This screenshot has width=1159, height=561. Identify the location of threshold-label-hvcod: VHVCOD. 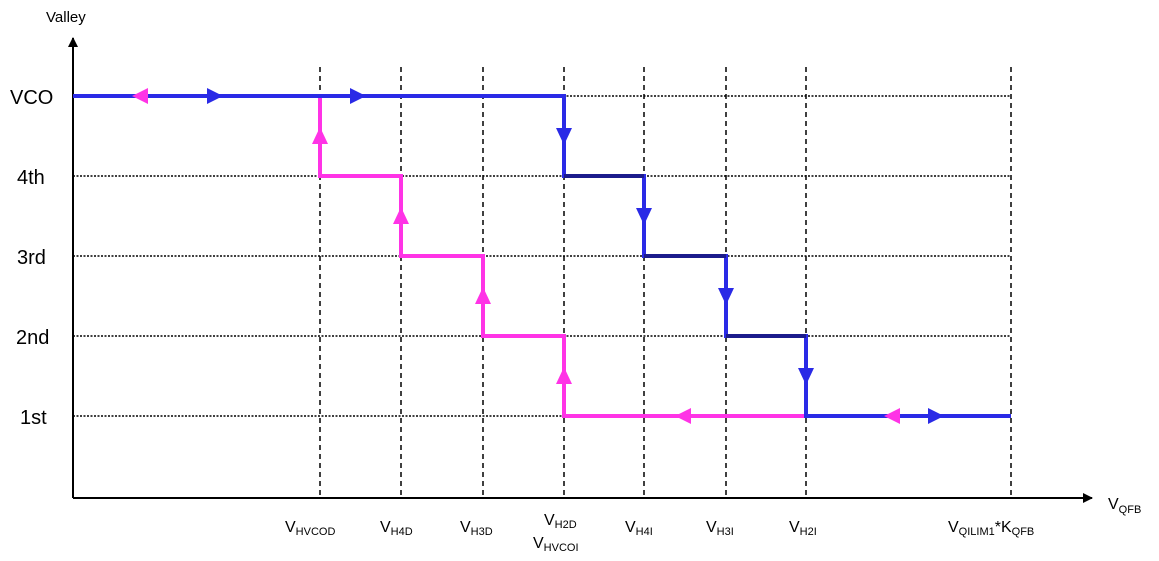
(310, 528).